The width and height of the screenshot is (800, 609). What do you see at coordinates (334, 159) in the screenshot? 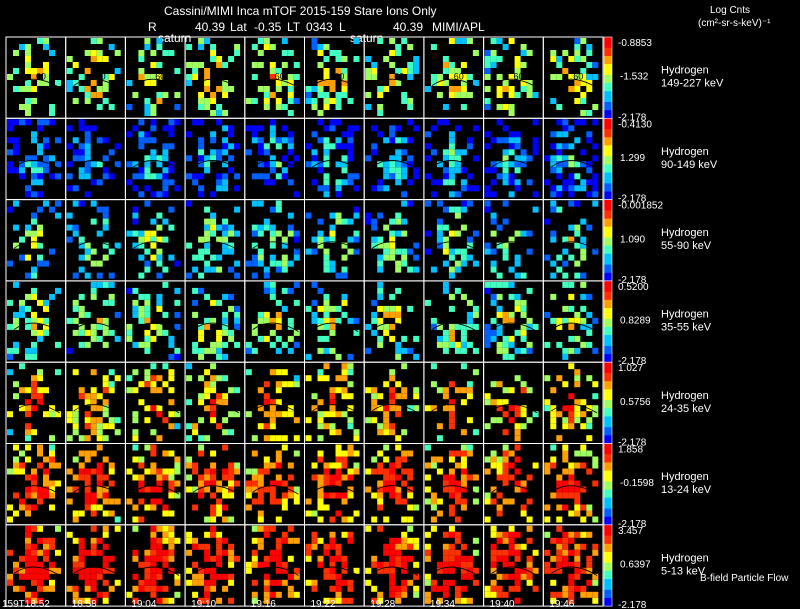
I see `ena-image-panel` at bounding box center [334, 159].